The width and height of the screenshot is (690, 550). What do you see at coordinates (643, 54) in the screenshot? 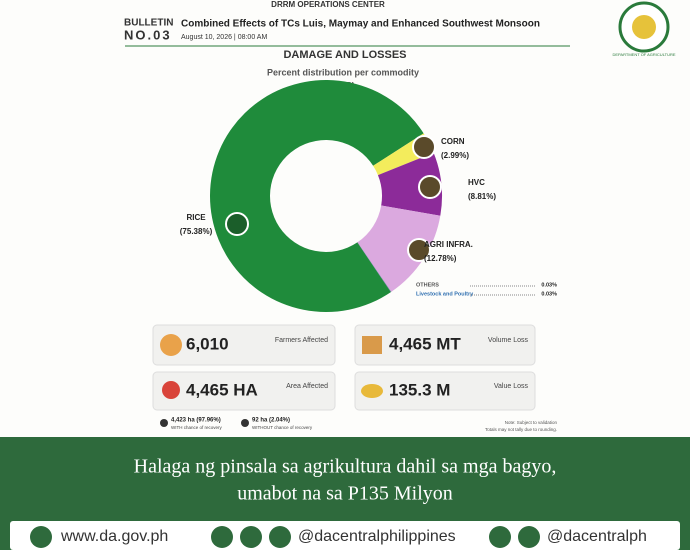
I see `logo-text: DEPARTMENT OF AGRICULTURE` at bounding box center [643, 54].